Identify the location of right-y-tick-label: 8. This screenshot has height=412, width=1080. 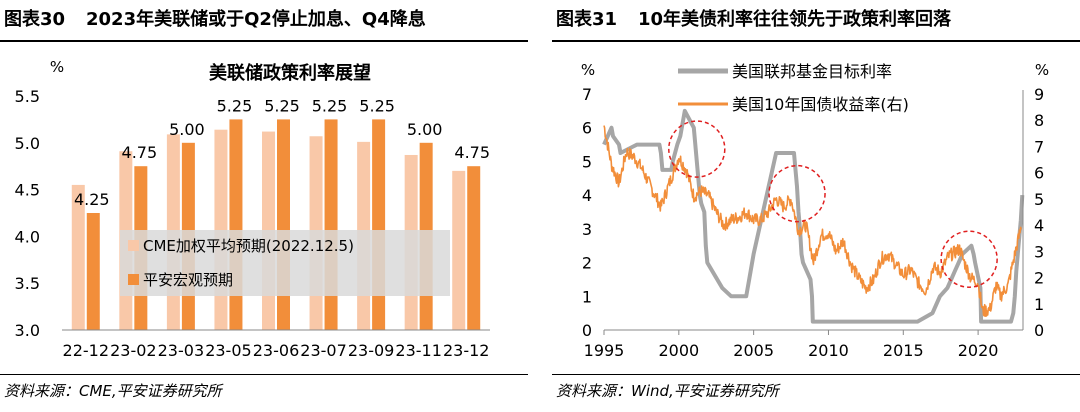
(1039, 120).